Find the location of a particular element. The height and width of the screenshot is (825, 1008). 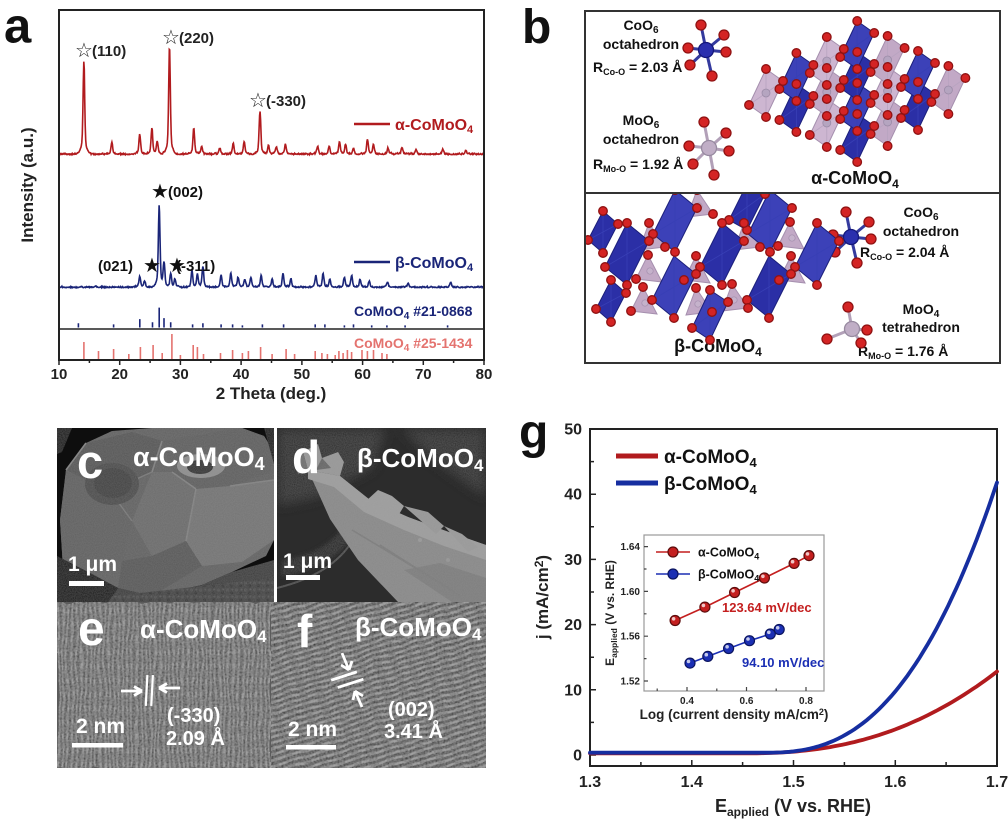

svg-text: a is located at coordinates (18, 27).